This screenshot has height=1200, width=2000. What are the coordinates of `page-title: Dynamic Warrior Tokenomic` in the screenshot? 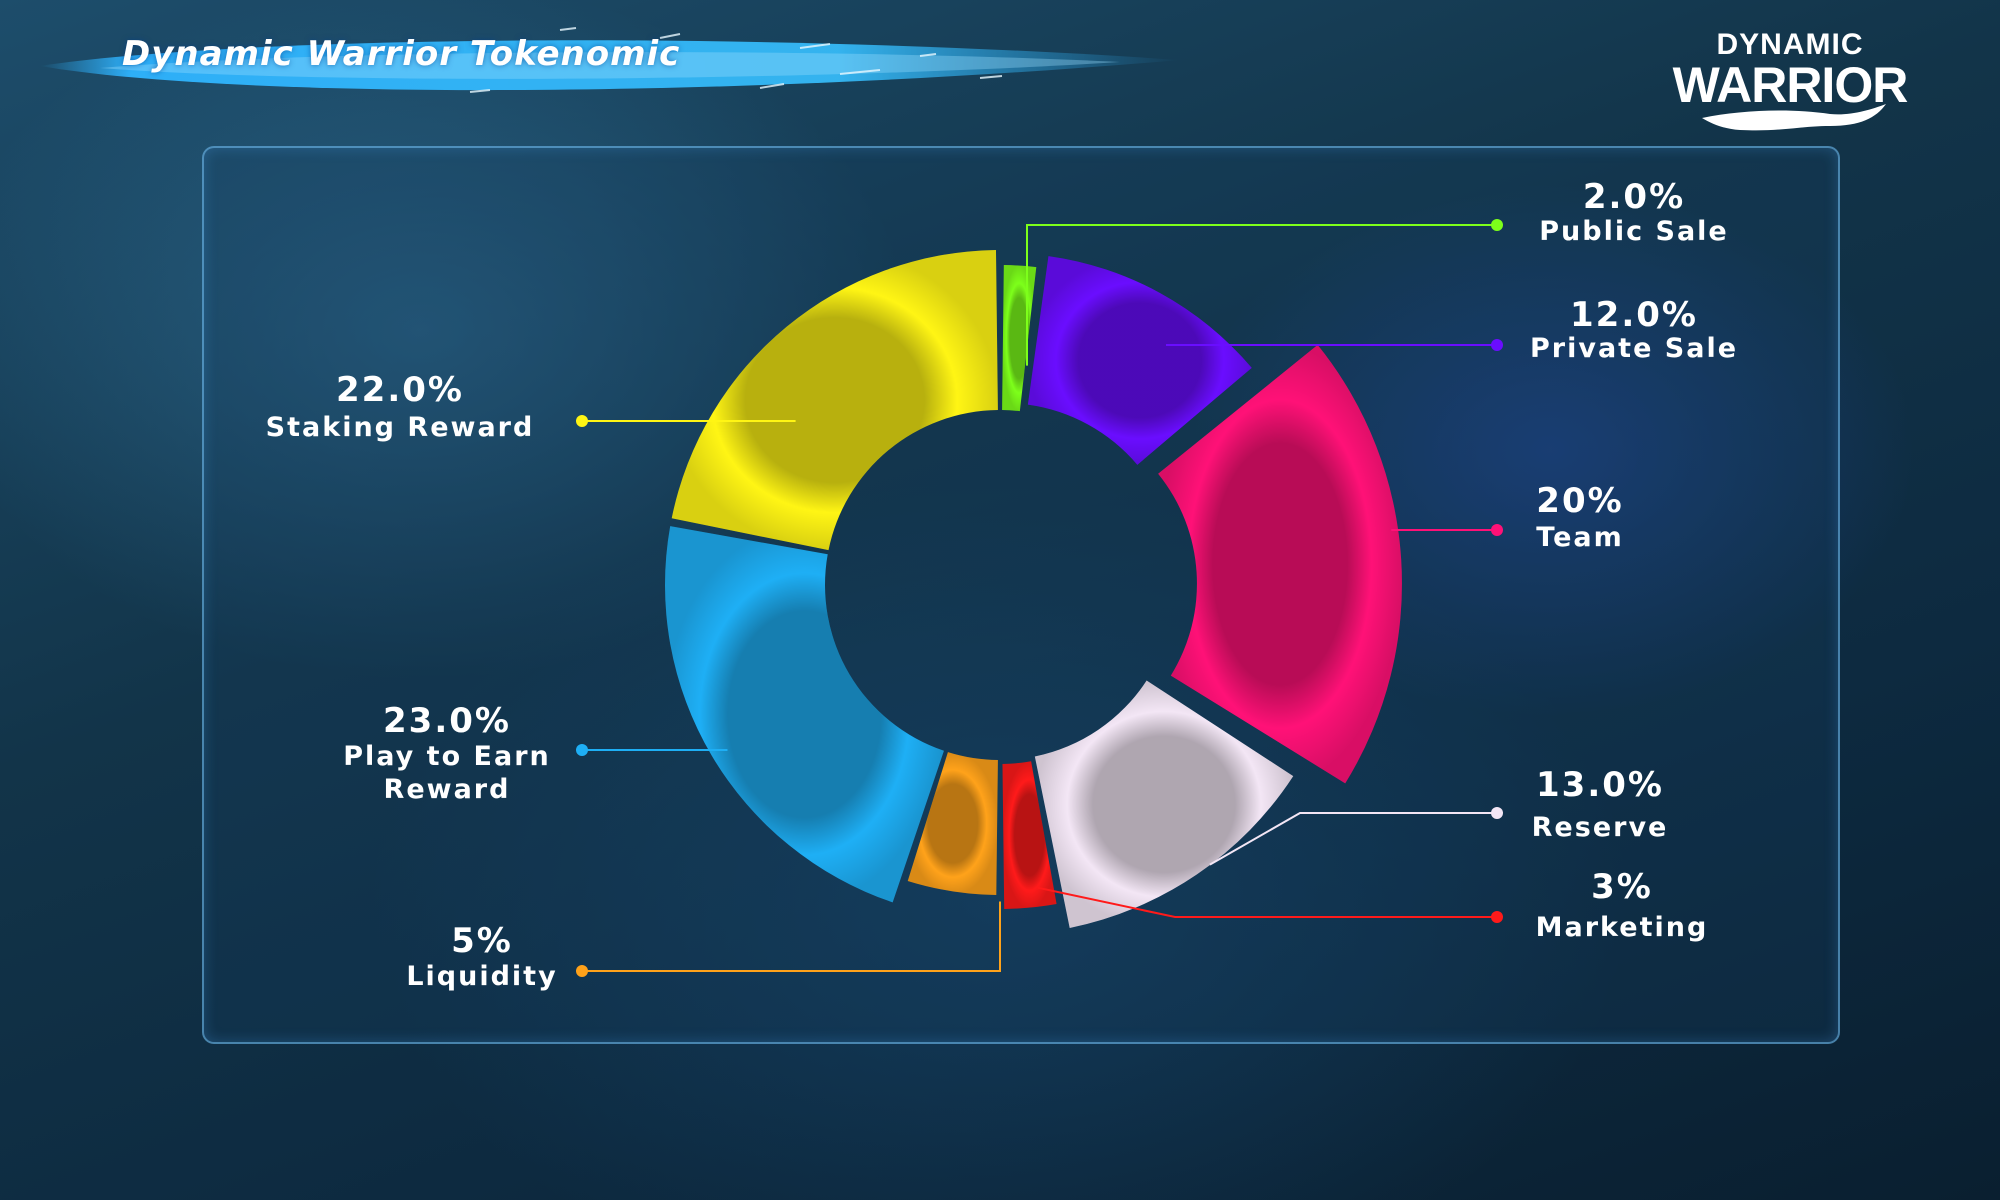 It's located at (401, 54).